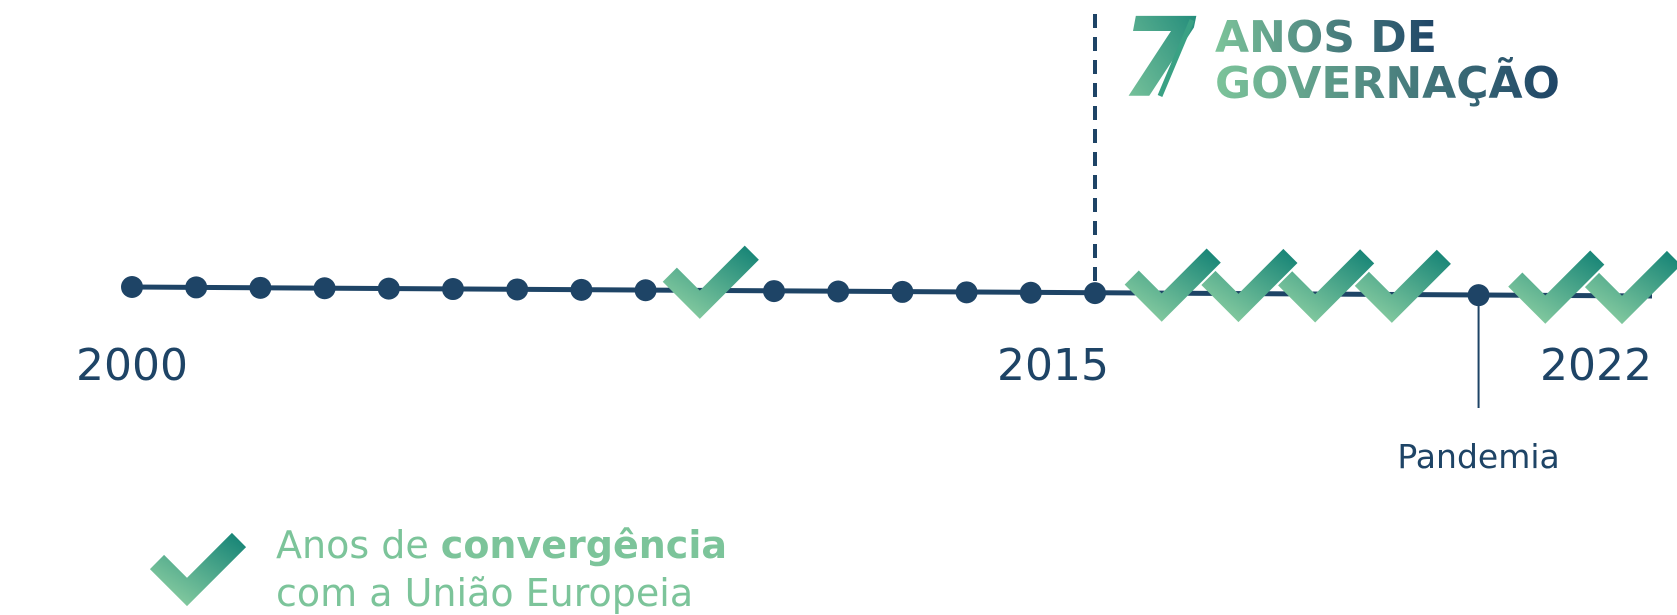  I want to click on legend-plain: Anos de, so click(358, 545).